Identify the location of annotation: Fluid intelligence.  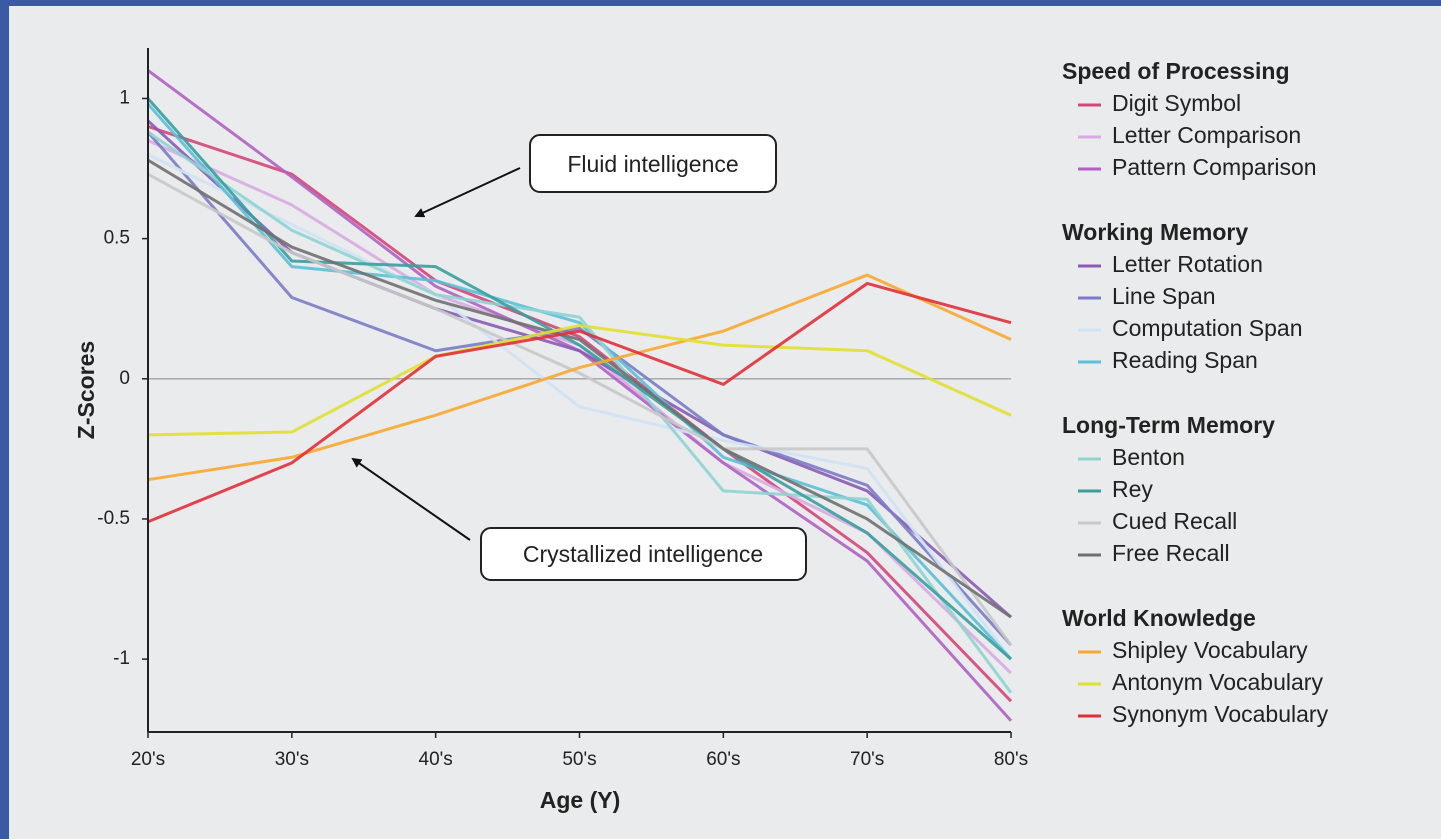
(652, 164).